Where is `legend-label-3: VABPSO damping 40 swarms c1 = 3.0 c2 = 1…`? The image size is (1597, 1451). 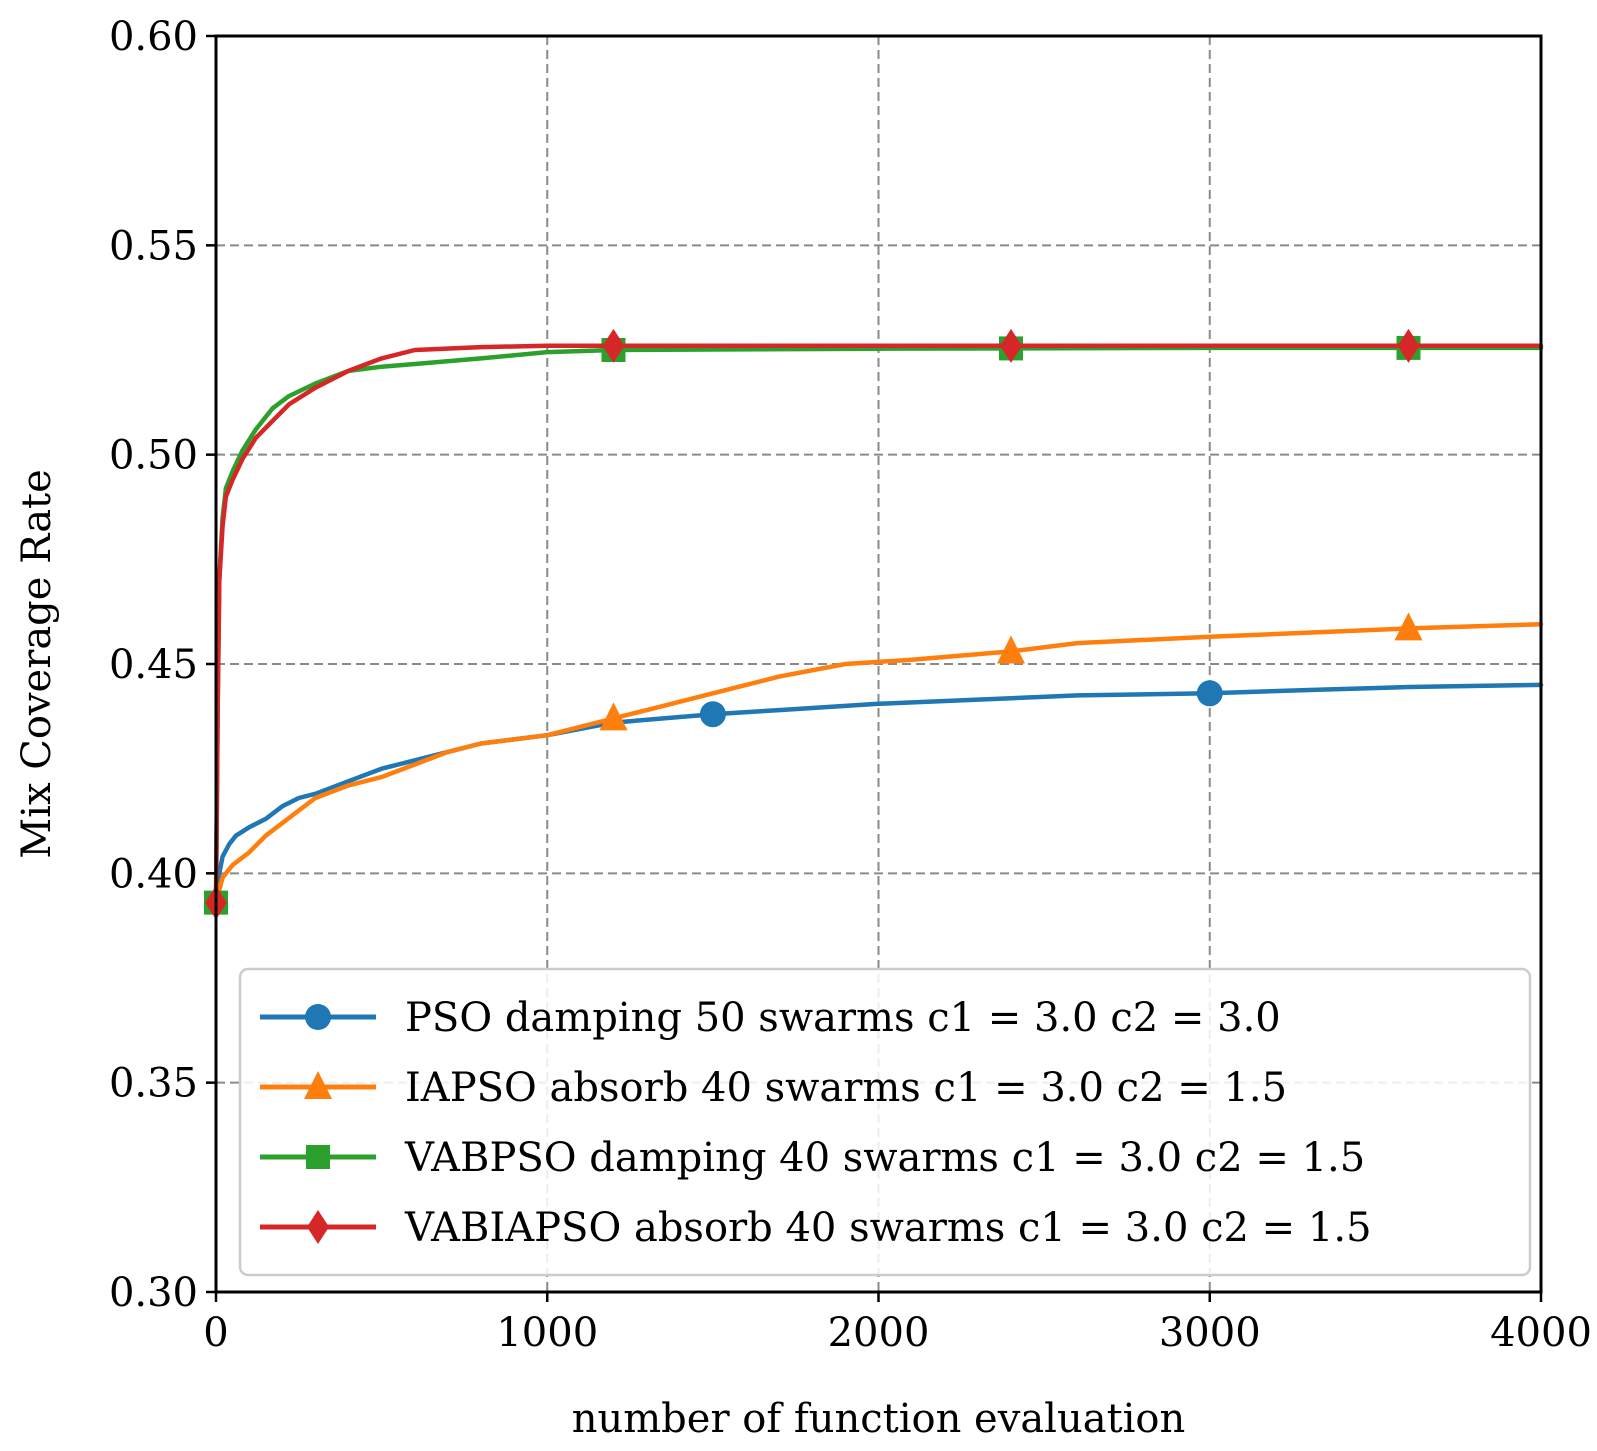 legend-label-3: VABPSO damping 40 swarms c1 = 3.0 c2 = 1… is located at coordinates (884, 1158).